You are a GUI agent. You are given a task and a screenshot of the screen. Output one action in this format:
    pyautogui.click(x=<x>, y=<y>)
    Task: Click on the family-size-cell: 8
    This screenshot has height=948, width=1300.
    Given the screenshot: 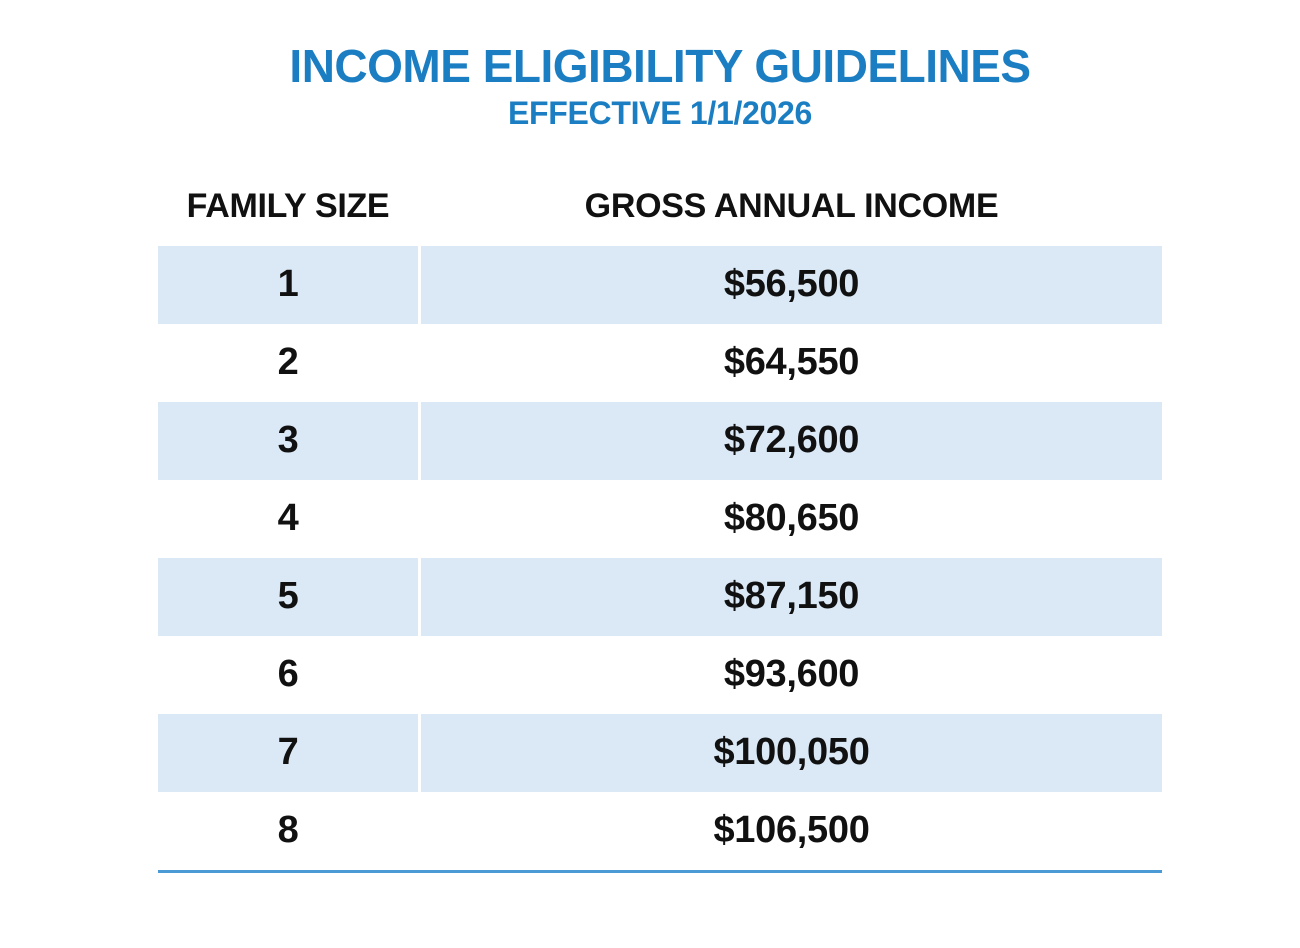 What is the action you would take?
    pyautogui.click(x=288, y=830)
    